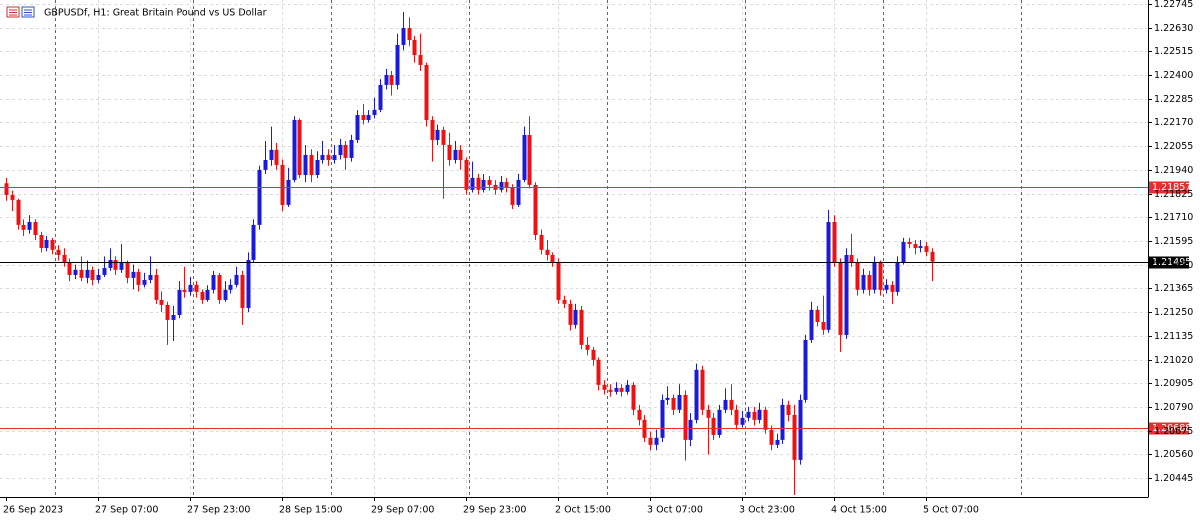 The image size is (1200, 521). Describe the element at coordinates (1173, 170) in the screenshot. I see `y-tick-label: 1.21940` at that location.